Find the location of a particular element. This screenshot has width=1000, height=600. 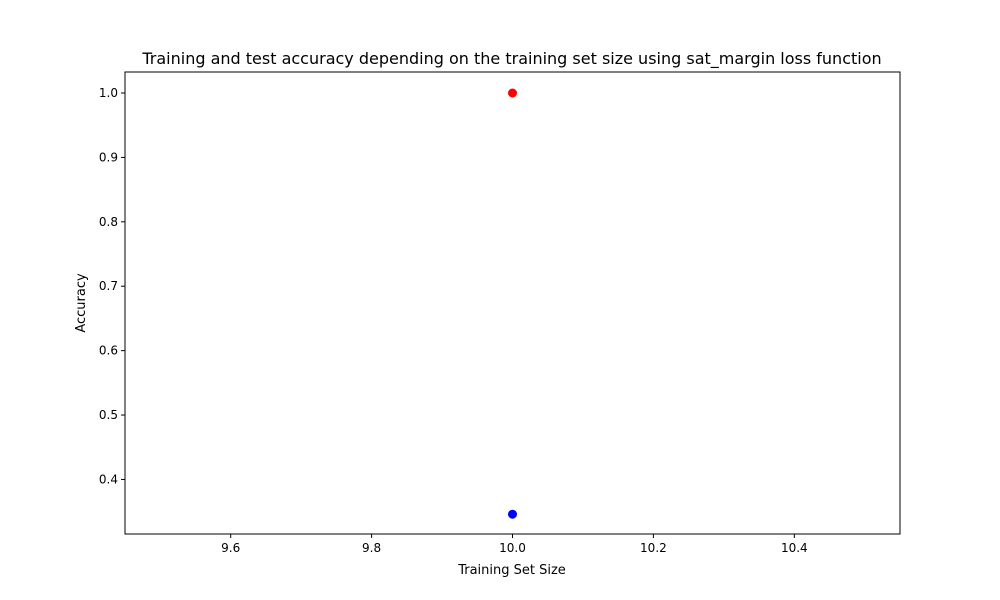

y-axis-label: Accuracy is located at coordinates (81, 303).